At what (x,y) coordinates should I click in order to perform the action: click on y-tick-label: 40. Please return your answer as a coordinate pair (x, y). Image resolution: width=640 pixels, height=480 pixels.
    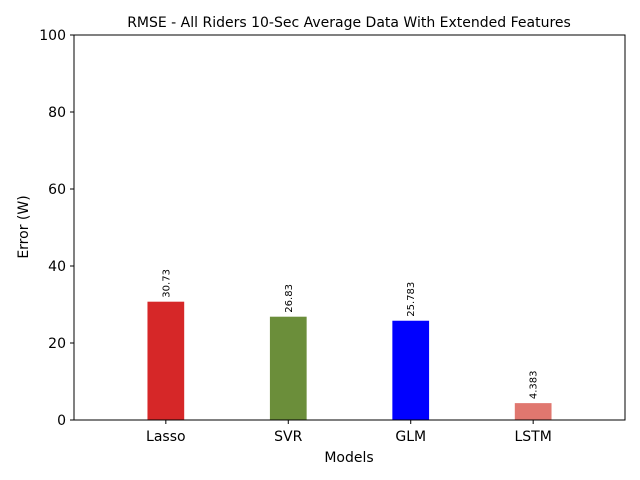
    Looking at the image, I should click on (57, 267).